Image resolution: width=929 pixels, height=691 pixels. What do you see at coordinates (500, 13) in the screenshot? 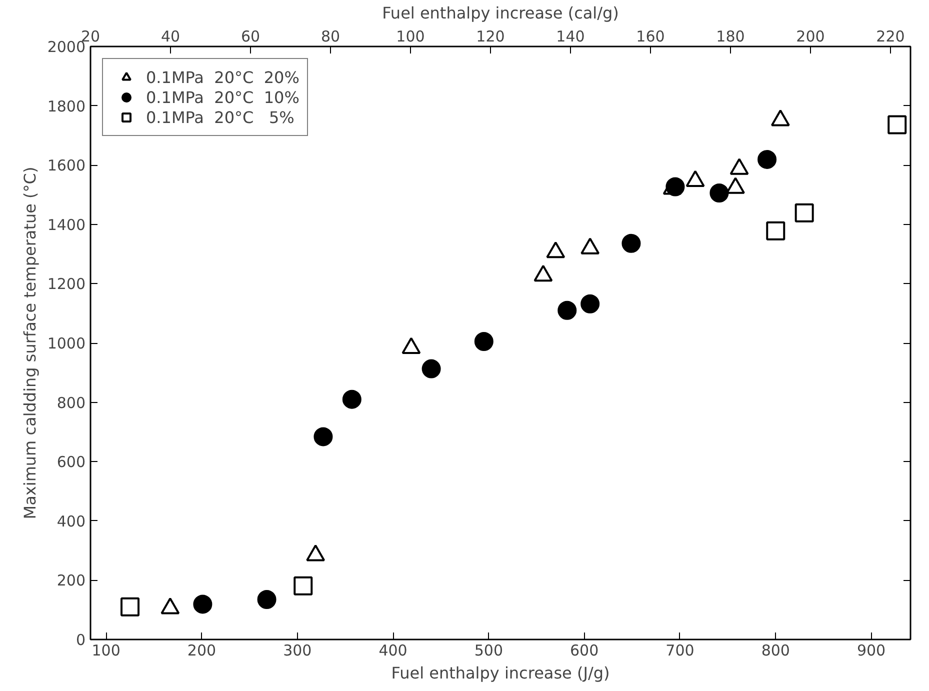
I see `x2-axis-title: Fuel enthalpy increase (cal/g)` at bounding box center [500, 13].